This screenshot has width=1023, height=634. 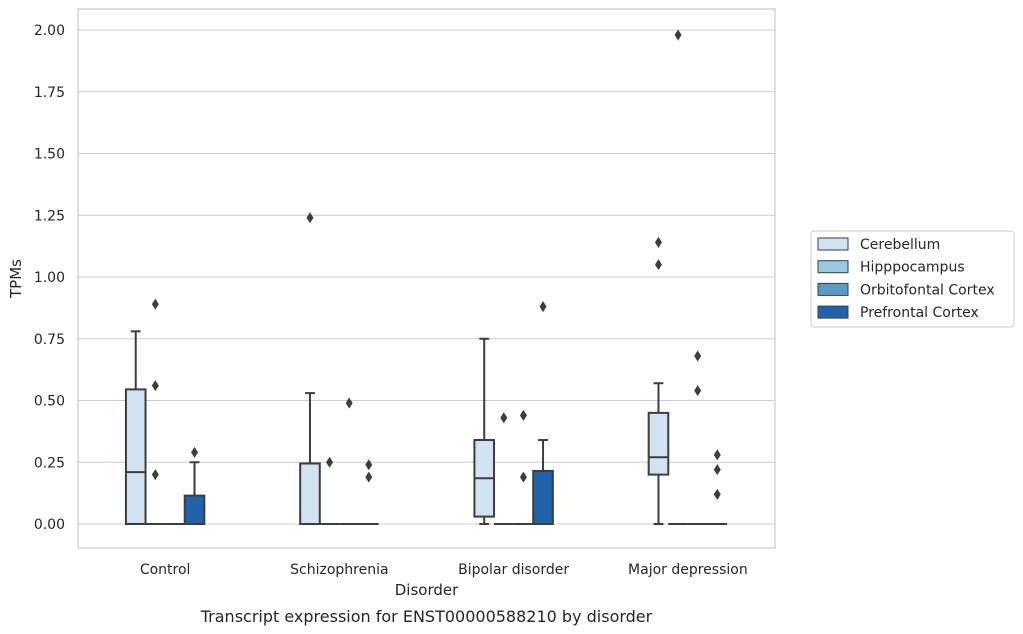 I want to click on x-tick-label: Schizophrenia, so click(x=339, y=570).